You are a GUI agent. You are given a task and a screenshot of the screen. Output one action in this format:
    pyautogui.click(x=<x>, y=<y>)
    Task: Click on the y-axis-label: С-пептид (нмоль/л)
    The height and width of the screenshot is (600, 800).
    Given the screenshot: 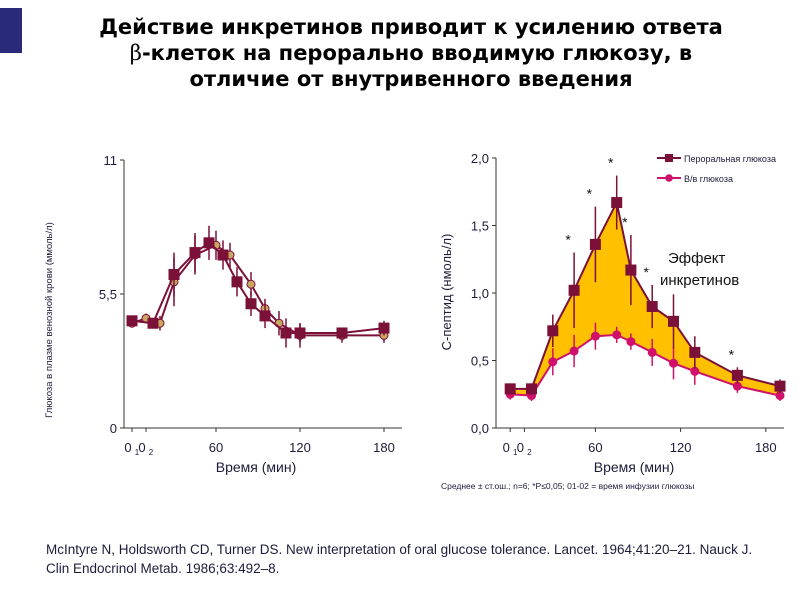 What is the action you would take?
    pyautogui.click(x=446, y=292)
    